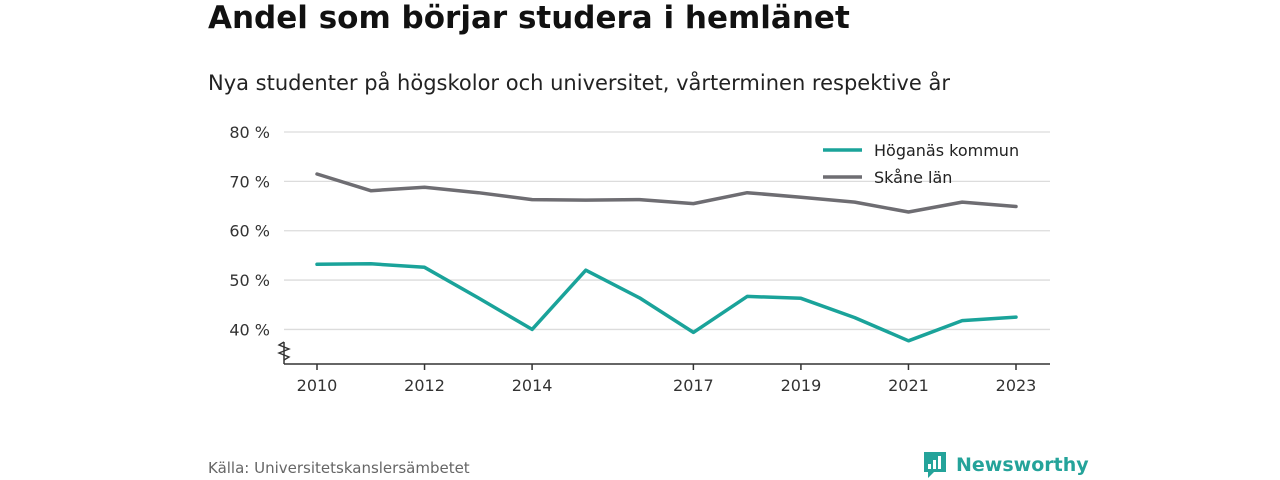 The width and height of the screenshot is (1280, 480). Describe the element at coordinates (935, 465) in the screenshot. I see `newsworthy-logo-icon` at that location.